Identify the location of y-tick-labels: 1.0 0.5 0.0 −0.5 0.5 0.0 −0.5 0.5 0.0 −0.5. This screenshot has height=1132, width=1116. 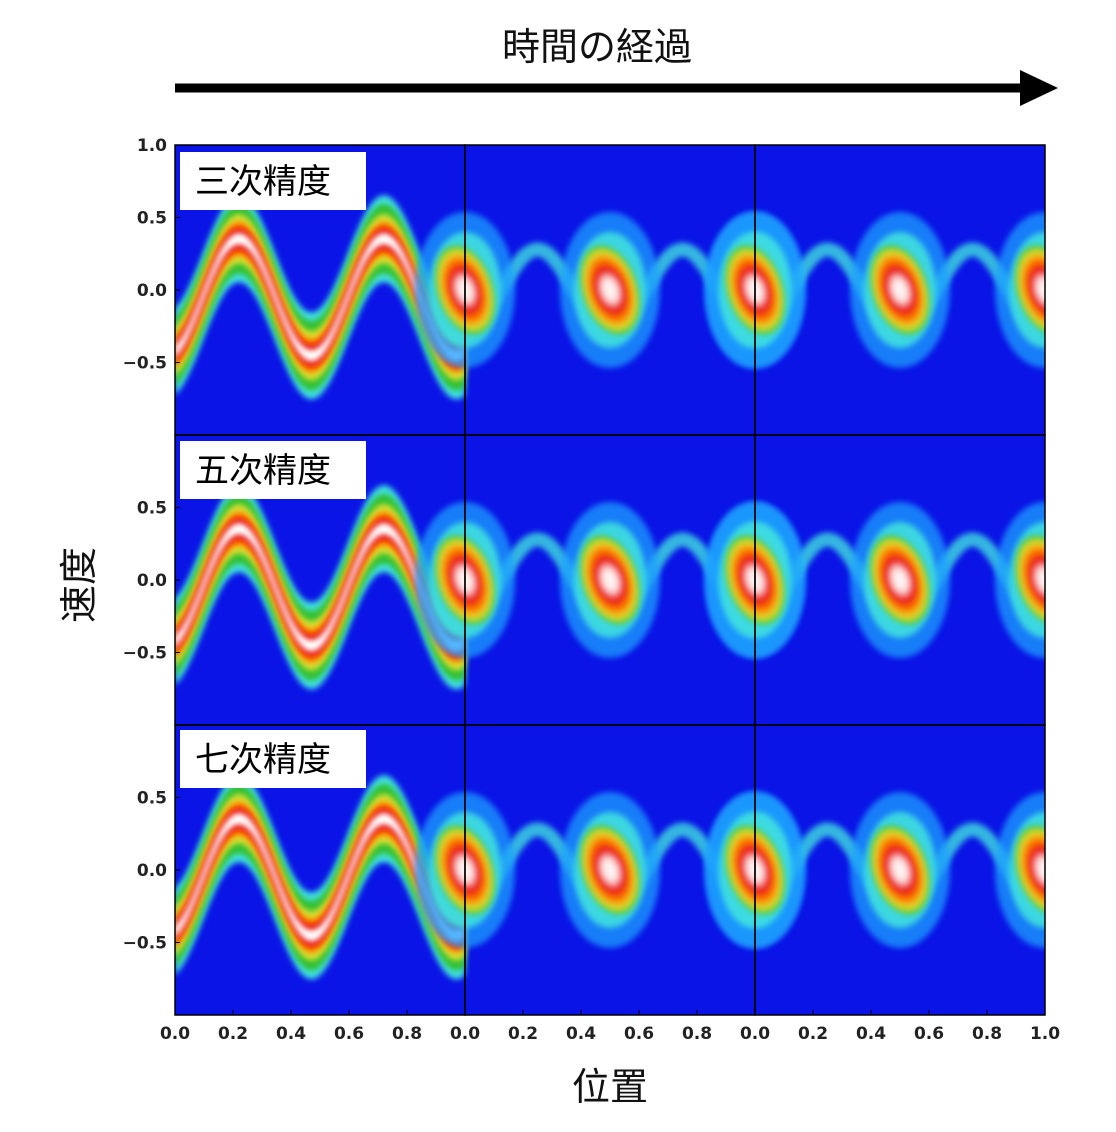
(151, 545).